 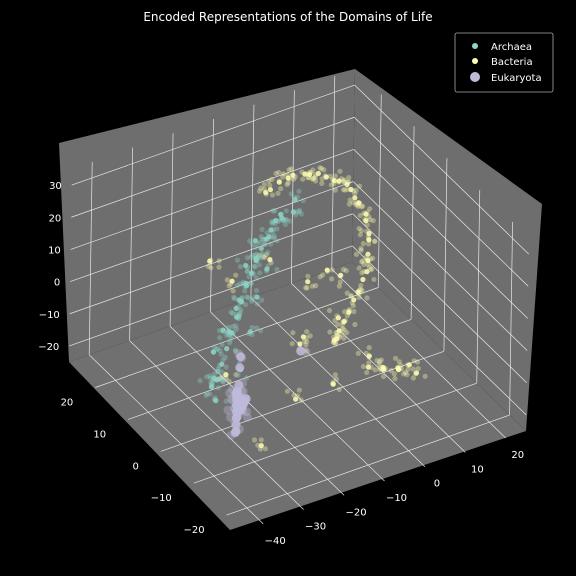 What do you see at coordinates (57, 283) in the screenshot?
I see `z-tick-label: 0` at bounding box center [57, 283].